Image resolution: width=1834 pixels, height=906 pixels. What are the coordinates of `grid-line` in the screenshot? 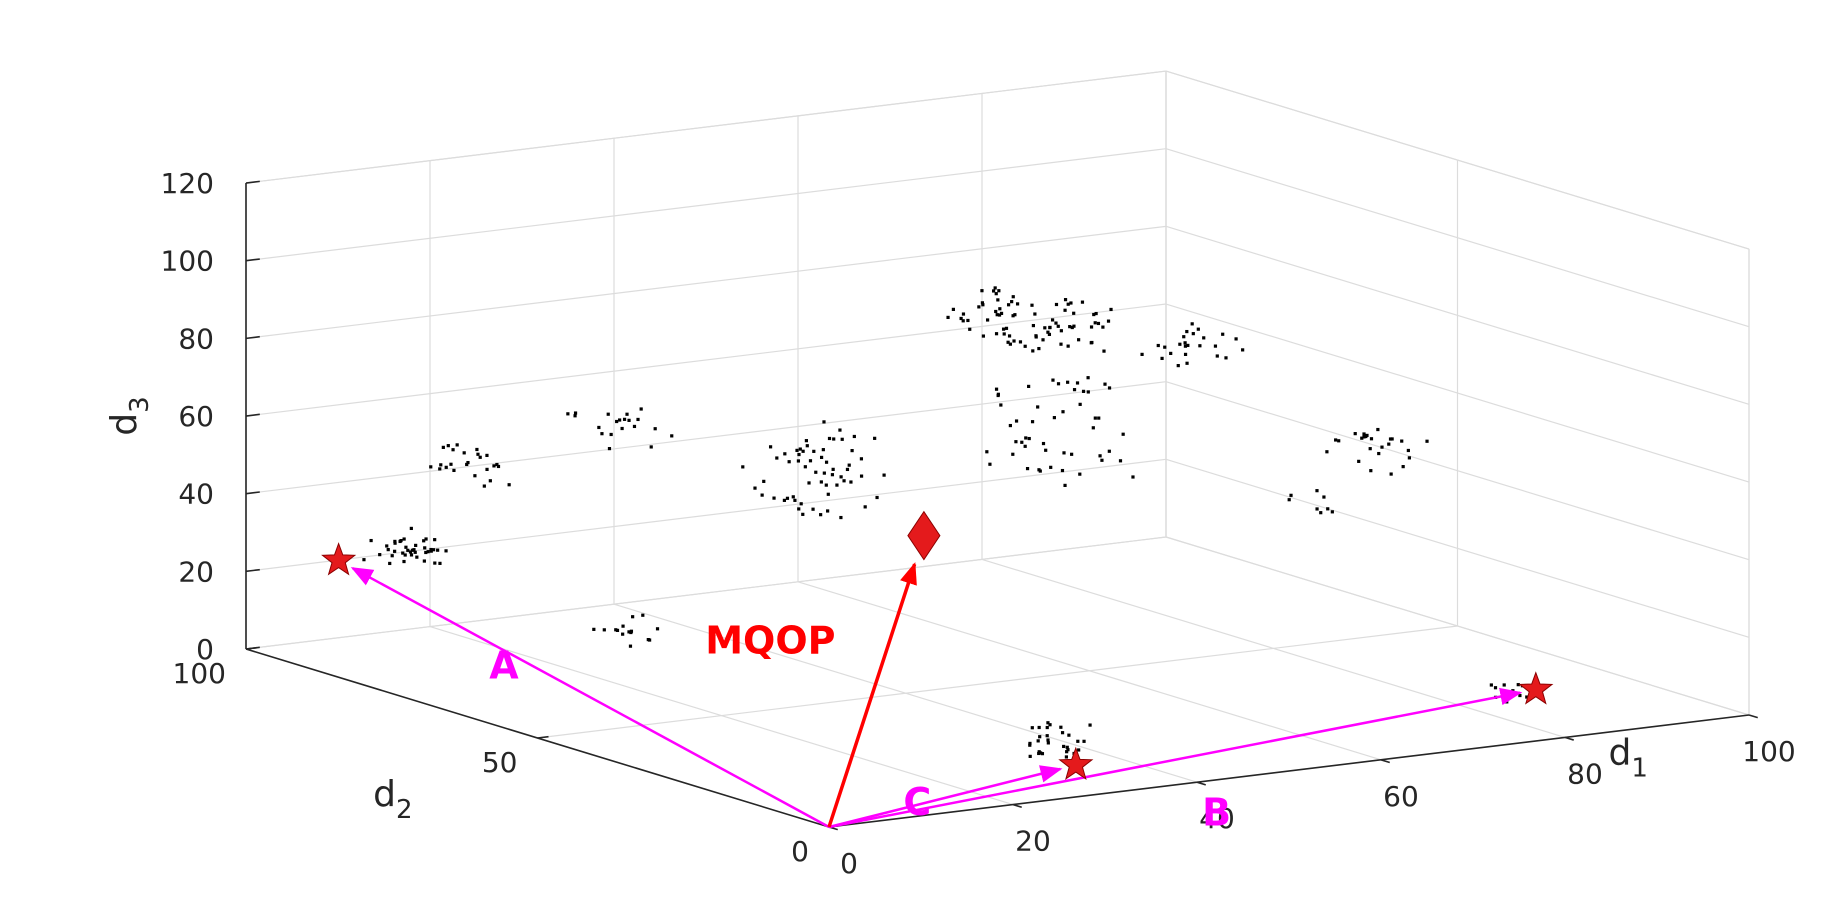 It's located at (706, 282).